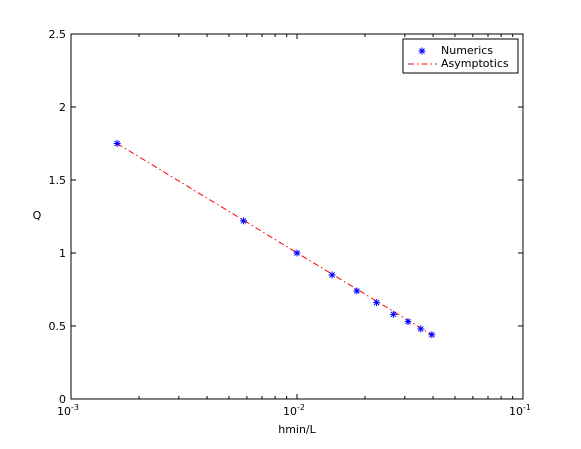 The image size is (581, 449). I want to click on legend-box, so click(460, 56).